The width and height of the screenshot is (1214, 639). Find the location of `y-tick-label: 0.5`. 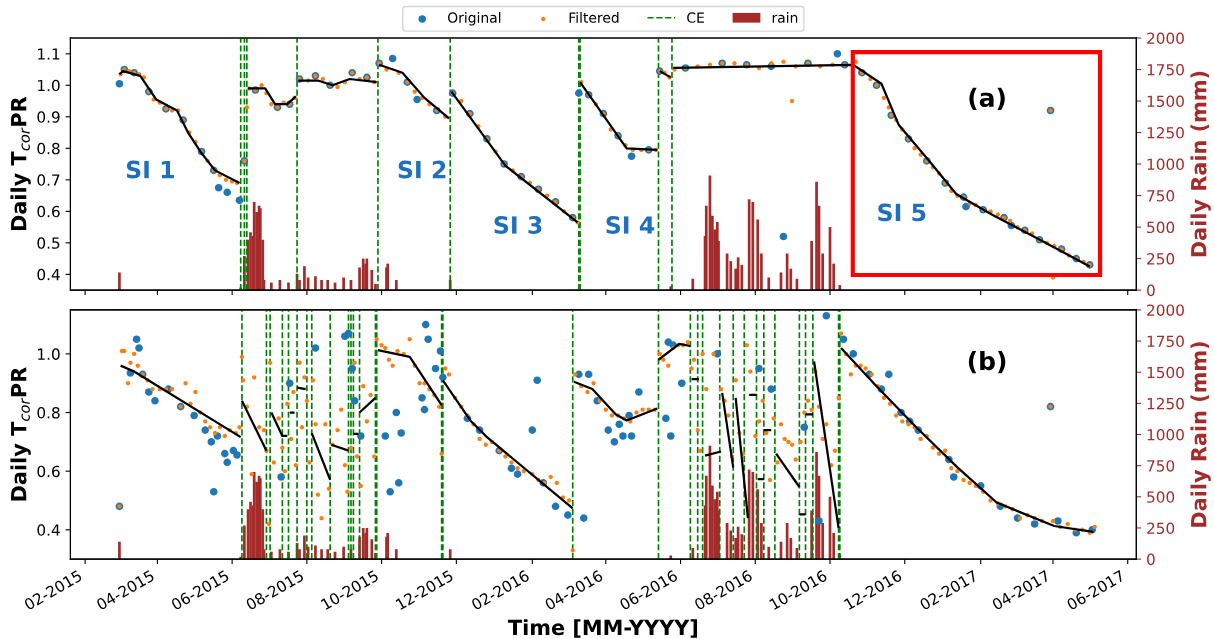

y-tick-label: 0.5 is located at coordinates (48, 243).